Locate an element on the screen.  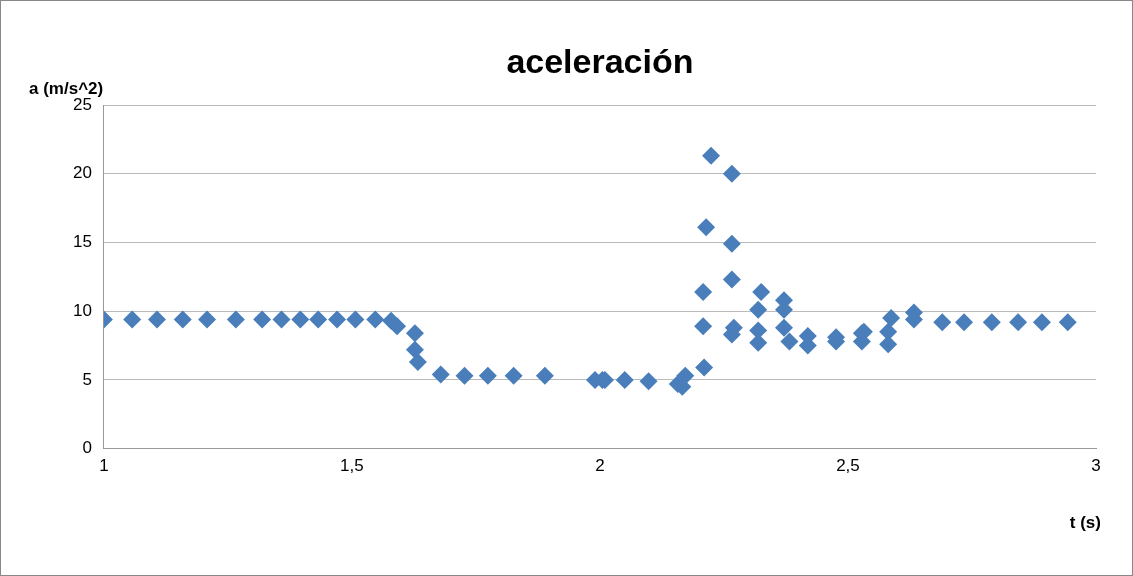
y-tick-label: 15 is located at coordinates (82, 242).